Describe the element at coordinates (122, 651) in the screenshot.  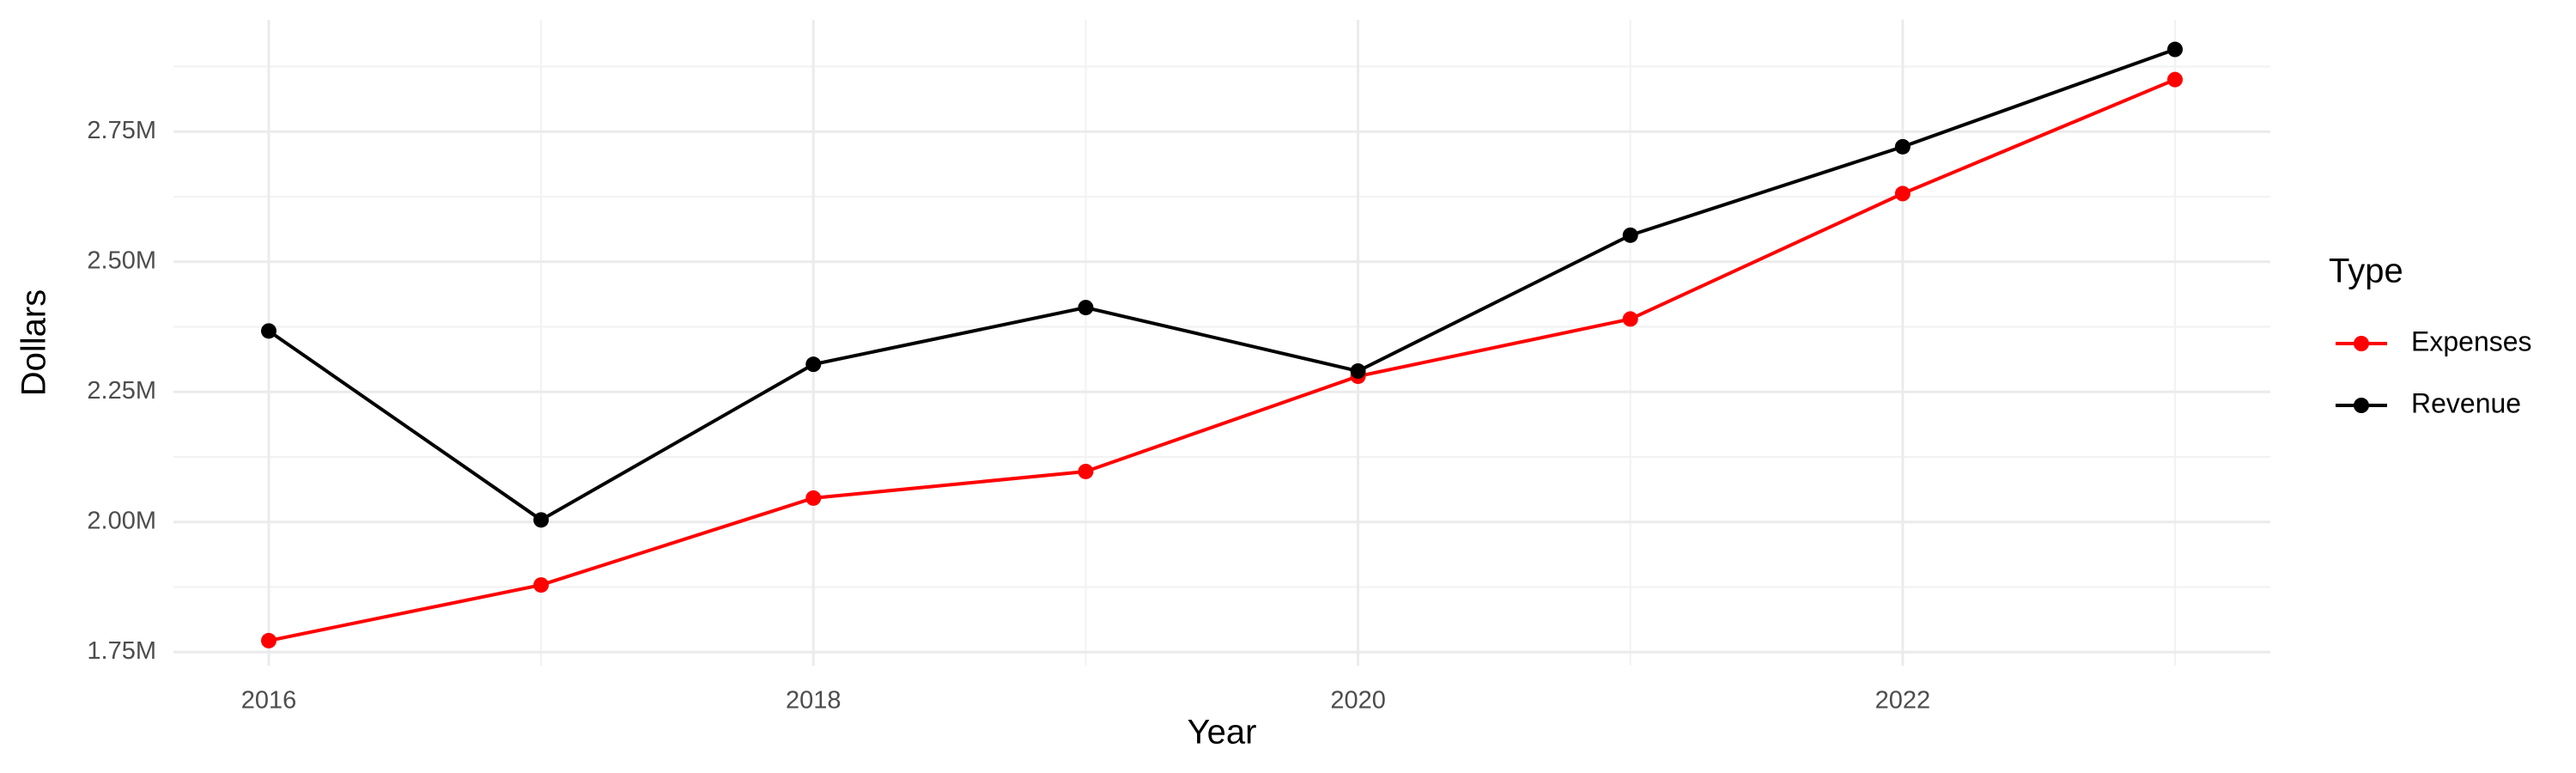
I see `y-tick-label: 1.75M` at that location.